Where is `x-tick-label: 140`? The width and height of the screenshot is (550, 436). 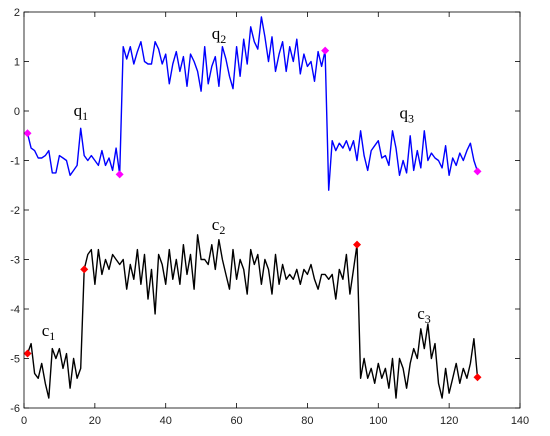 x-tick-label: 140 is located at coordinates (520, 421).